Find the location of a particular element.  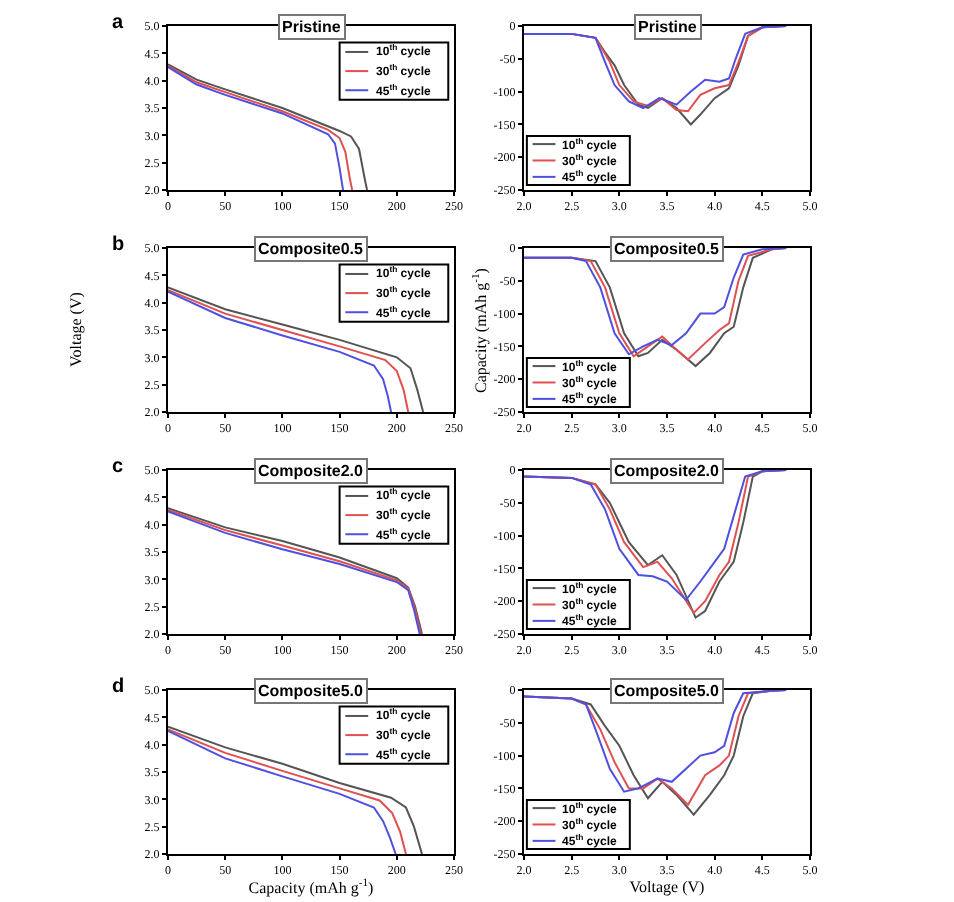

x-axis-title: Voltage (V) is located at coordinates (667, 887).